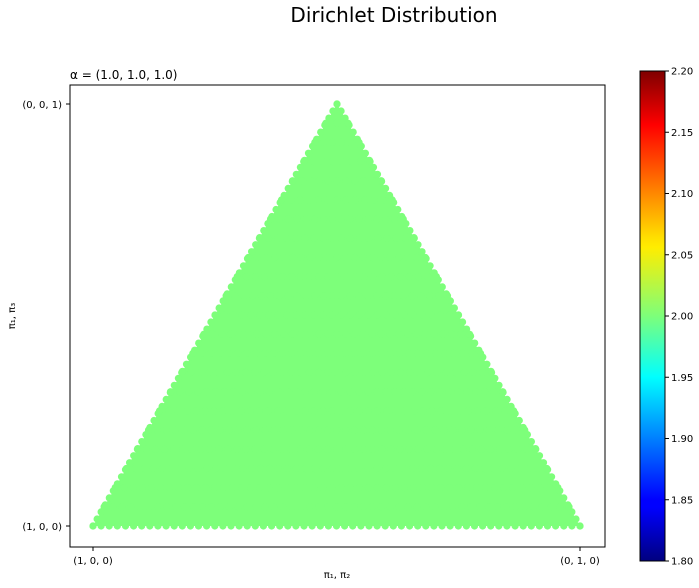 The image size is (699, 588). What do you see at coordinates (682, 500) in the screenshot?
I see `colorbar-tick-label: 1.85` at bounding box center [682, 500].